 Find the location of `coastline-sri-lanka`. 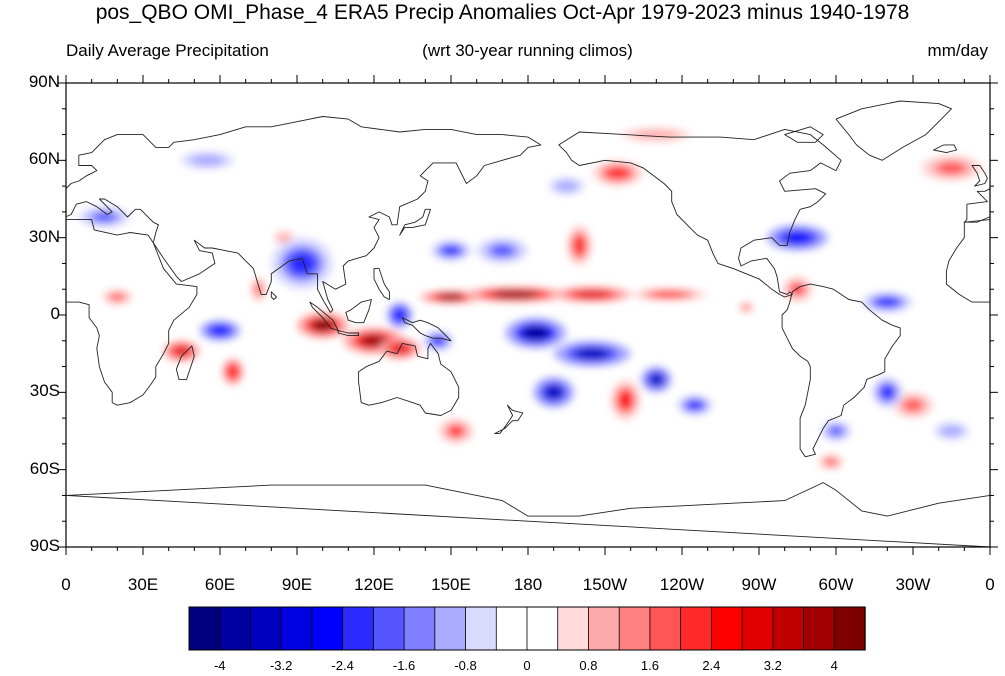

coastline-sri-lanka is located at coordinates (273, 295).